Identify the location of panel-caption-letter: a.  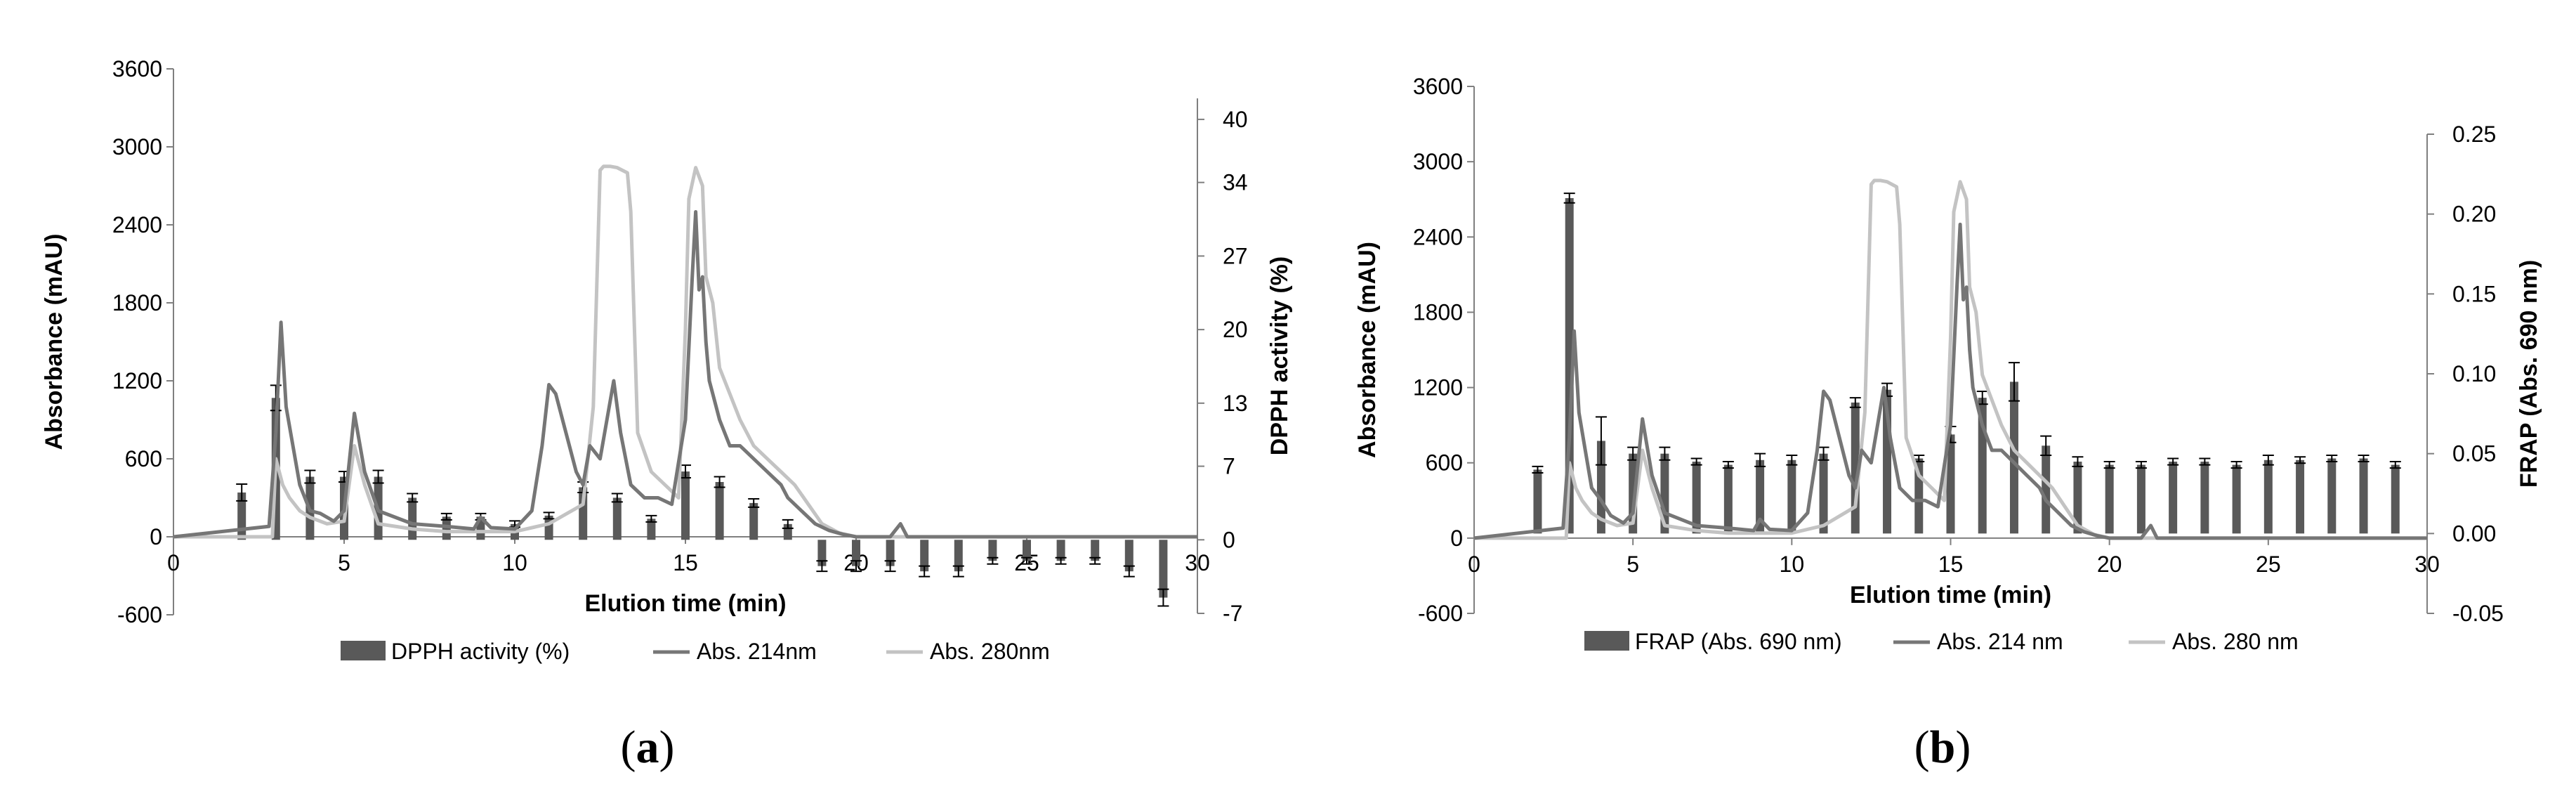
(647, 747).